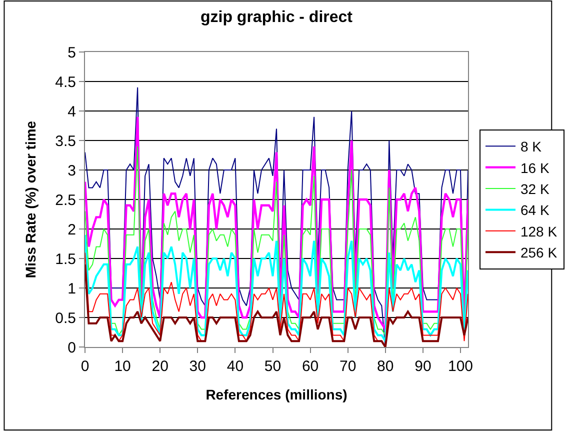 The width and height of the screenshot is (577, 431). Describe the element at coordinates (122, 366) in the screenshot. I see `x-tick-label: 10` at that location.